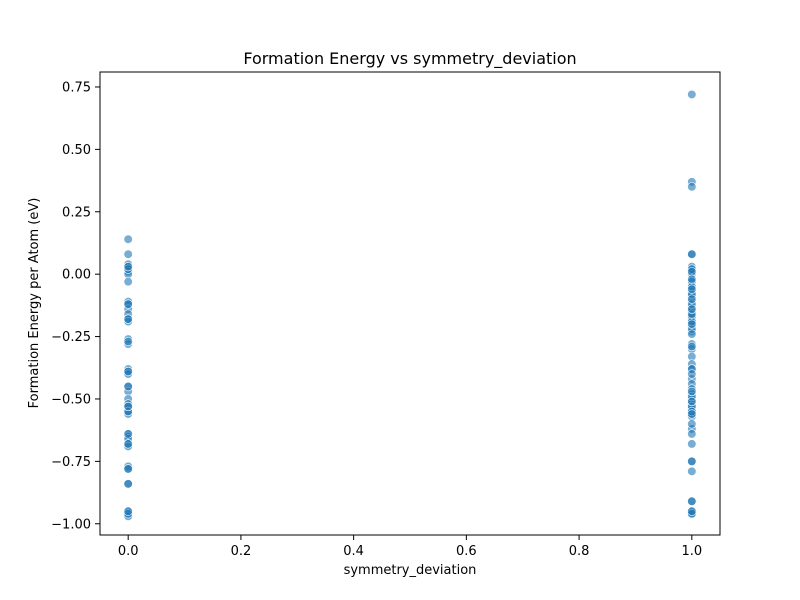  What do you see at coordinates (76, 150) in the screenshot?
I see `y-tick-label: 0.50` at bounding box center [76, 150].